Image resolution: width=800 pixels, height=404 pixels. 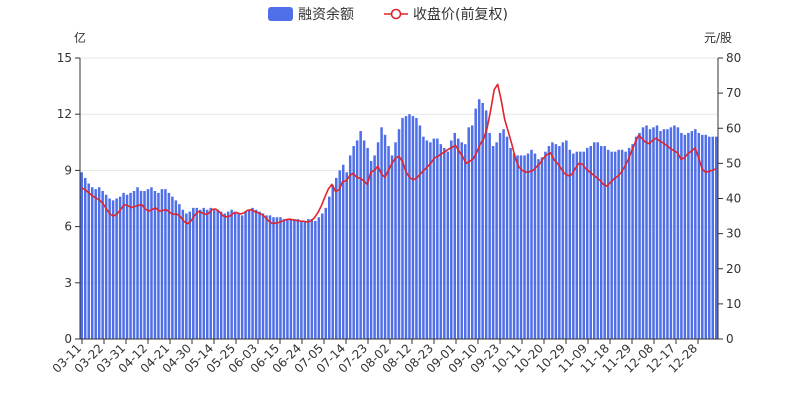 What do you see at coordinates (733, 58) in the screenshot?
I see `right-axis-tick-label: 80` at bounding box center [733, 58].